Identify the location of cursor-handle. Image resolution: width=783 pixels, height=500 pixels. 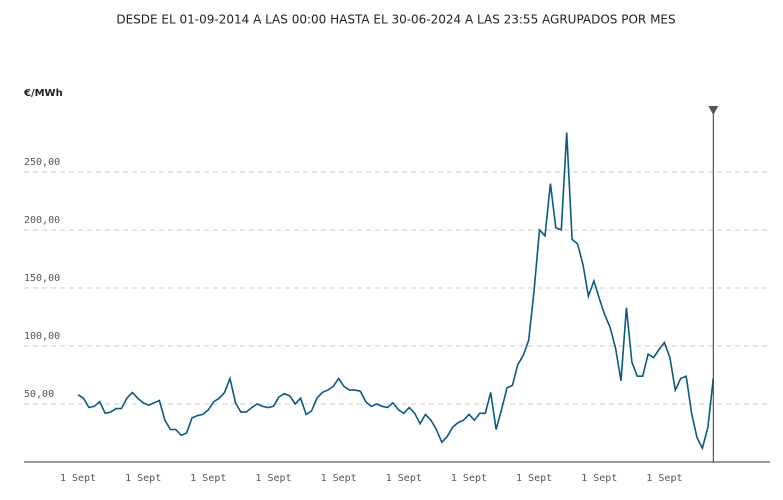
(713, 110).